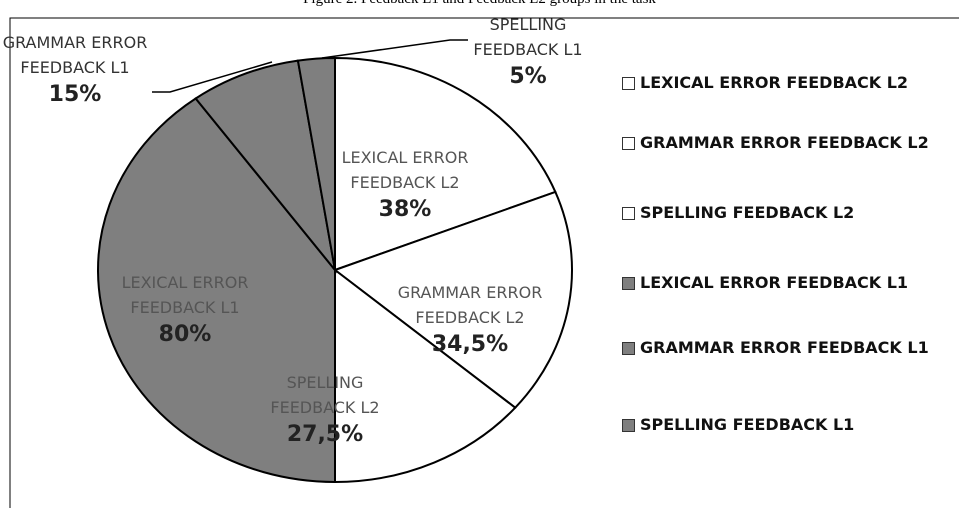 Image resolution: width=959 pixels, height=508 pixels. Describe the element at coordinates (747, 212) in the screenshot. I see `legend-label: SPELLING FEEDBACK L2` at that location.